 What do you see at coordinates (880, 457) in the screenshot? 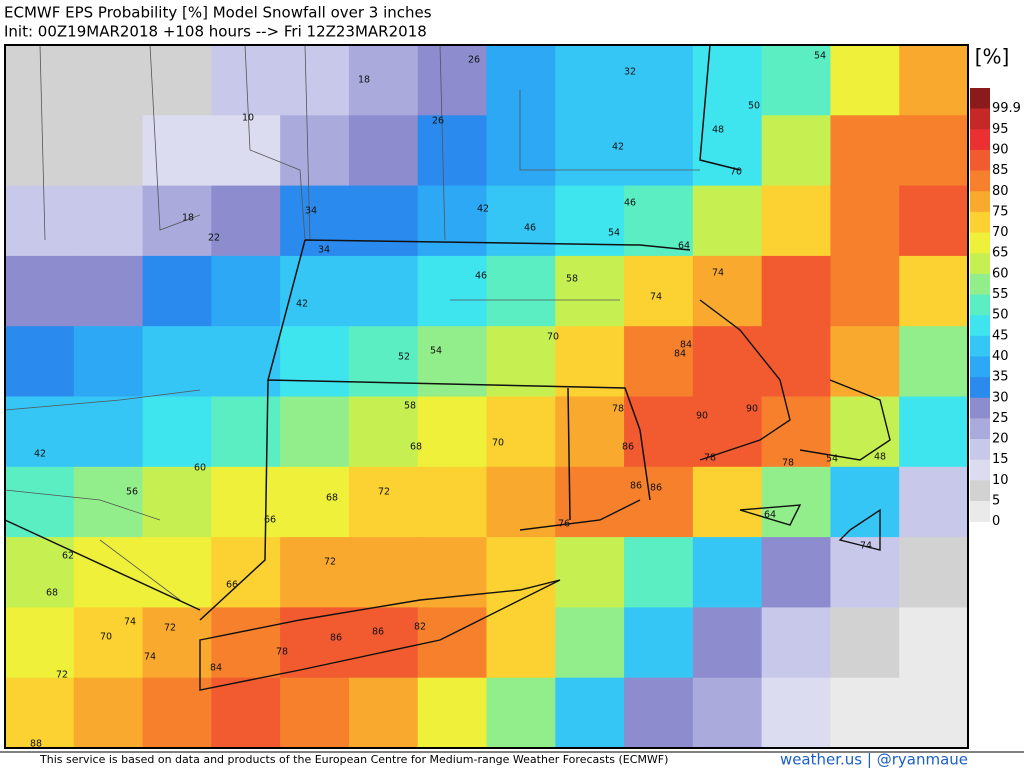
I see `map-label: 48` at bounding box center [880, 457].